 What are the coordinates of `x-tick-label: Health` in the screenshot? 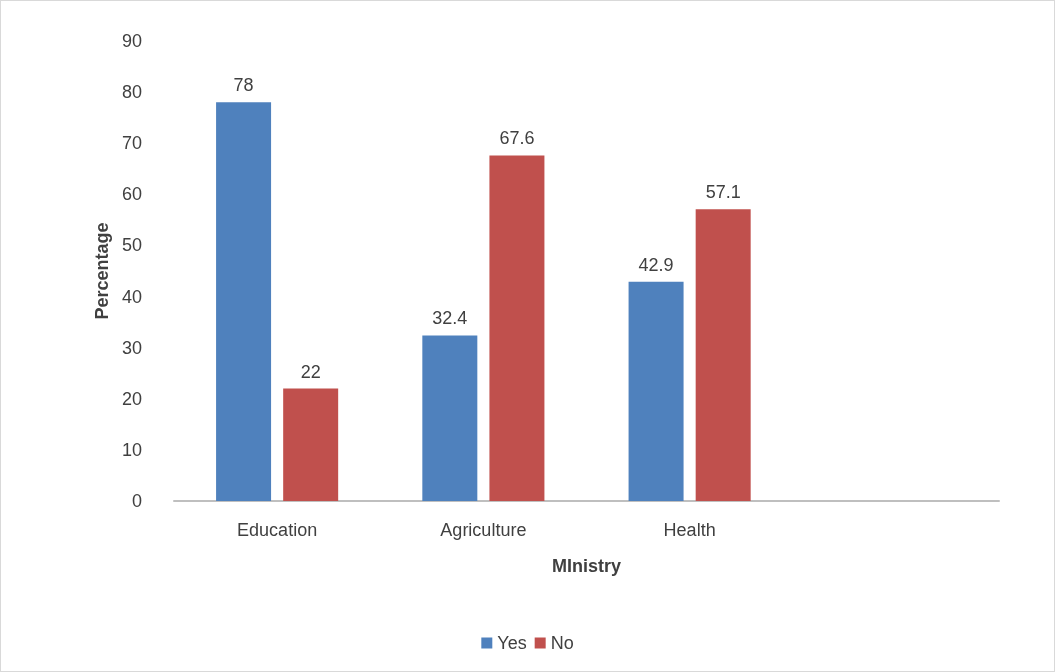 It's located at (689, 530).